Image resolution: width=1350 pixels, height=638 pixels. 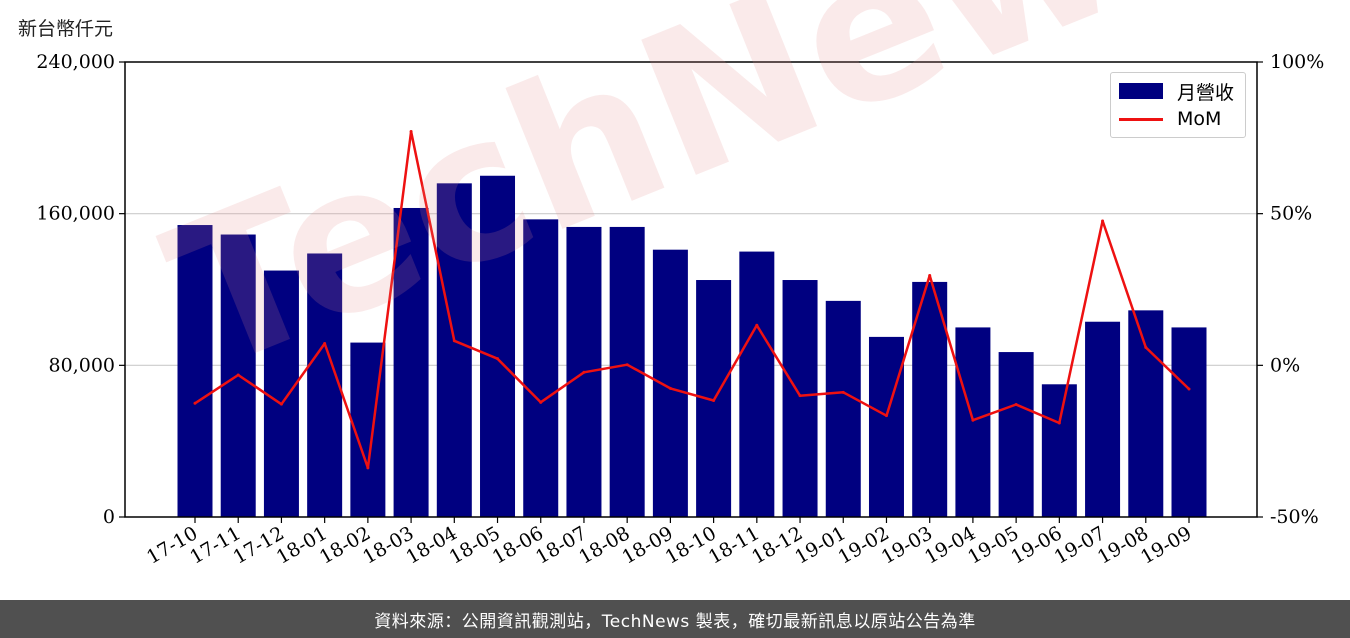 I want to click on y-left-tick-label: 0, so click(x=109, y=517).